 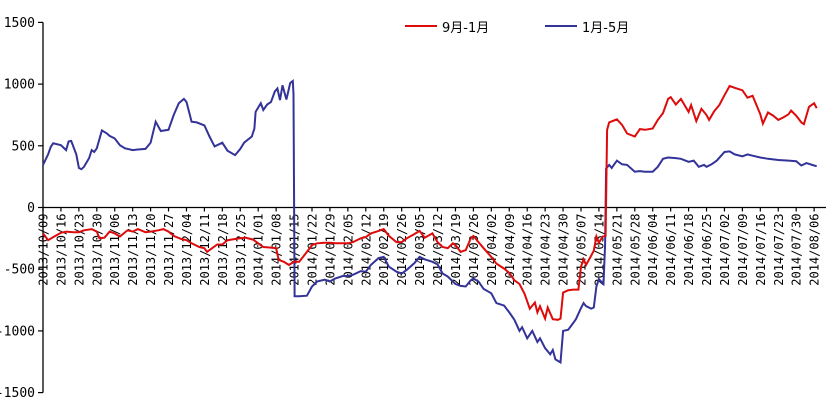 I want to click on x-tick-label: 2014/02/12, so click(x=366, y=250).